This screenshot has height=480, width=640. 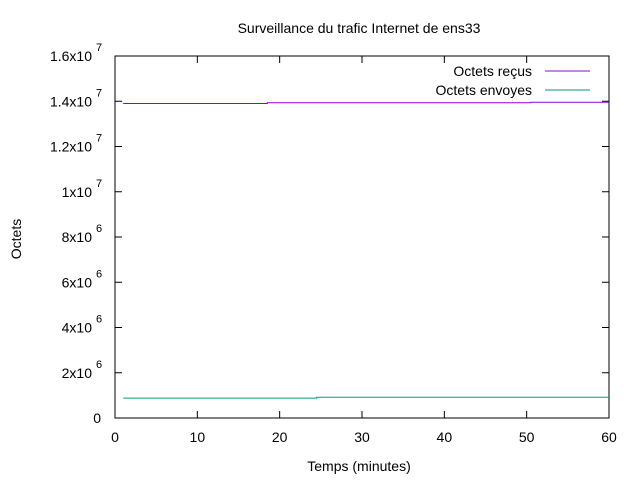 I want to click on legend: Octets reçus Octets envoyes, so click(x=513, y=80).